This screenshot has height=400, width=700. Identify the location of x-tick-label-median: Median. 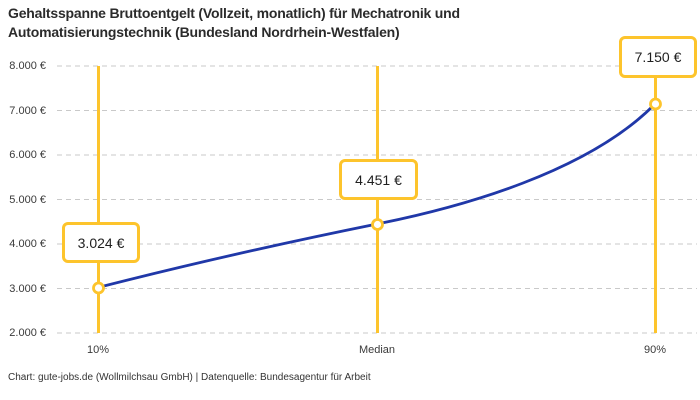
(377, 350).